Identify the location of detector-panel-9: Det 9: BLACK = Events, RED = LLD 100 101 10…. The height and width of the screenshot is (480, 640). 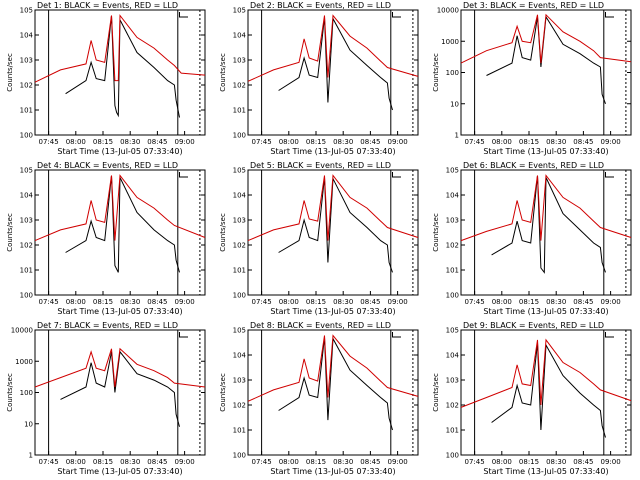
(532, 400).